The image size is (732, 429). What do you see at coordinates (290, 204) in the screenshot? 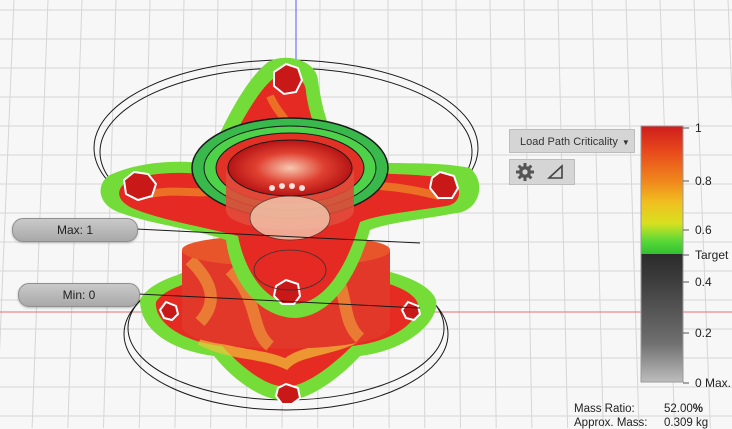
I see `bearing-collar` at bounding box center [290, 204].